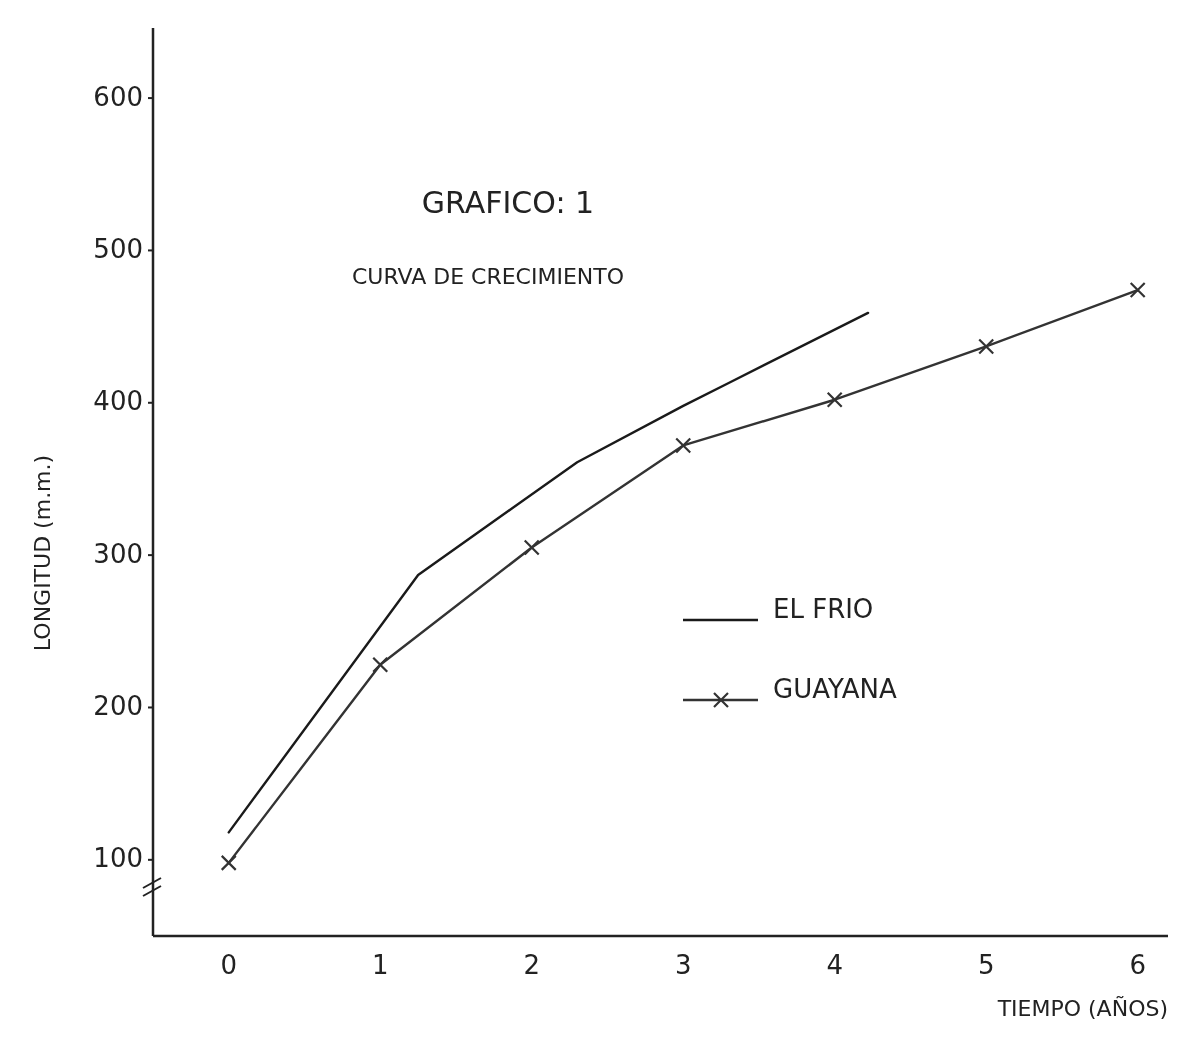  I want to click on y-tick-label: 100, so click(118, 858).